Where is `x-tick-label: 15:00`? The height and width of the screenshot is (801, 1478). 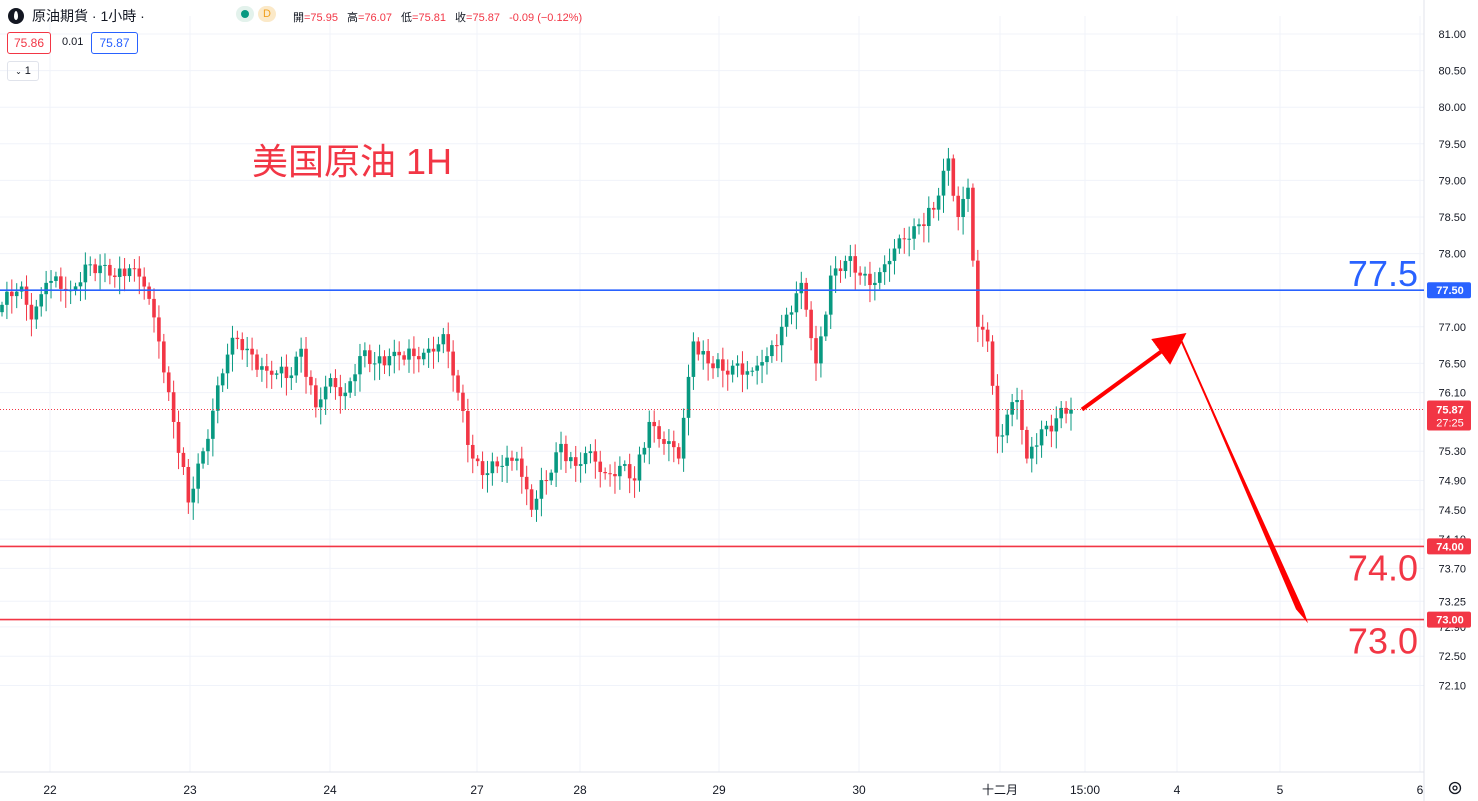 x-tick-label: 15:00 is located at coordinates (1085, 790).